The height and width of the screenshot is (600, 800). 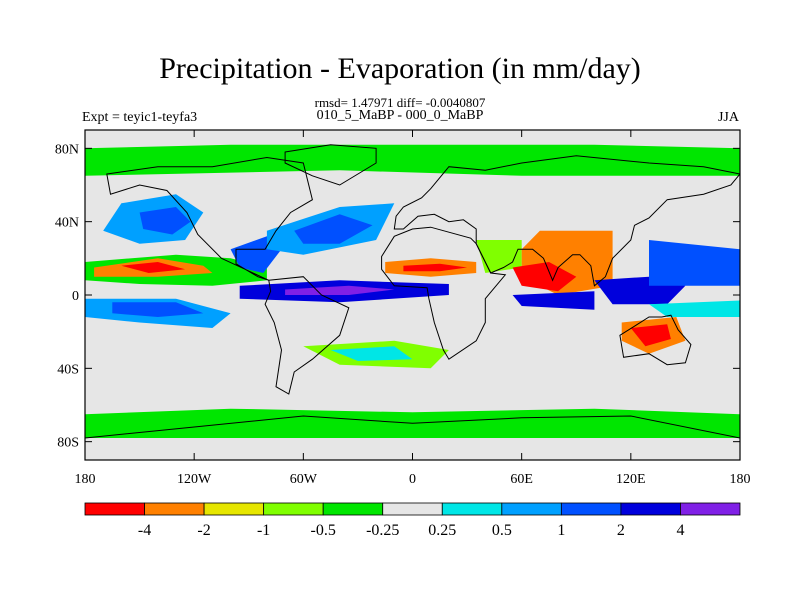 What do you see at coordinates (400, 102) in the screenshot?
I see `stats-subtitle: rmsd= 1.47971 diff= -0.0040807` at bounding box center [400, 102].